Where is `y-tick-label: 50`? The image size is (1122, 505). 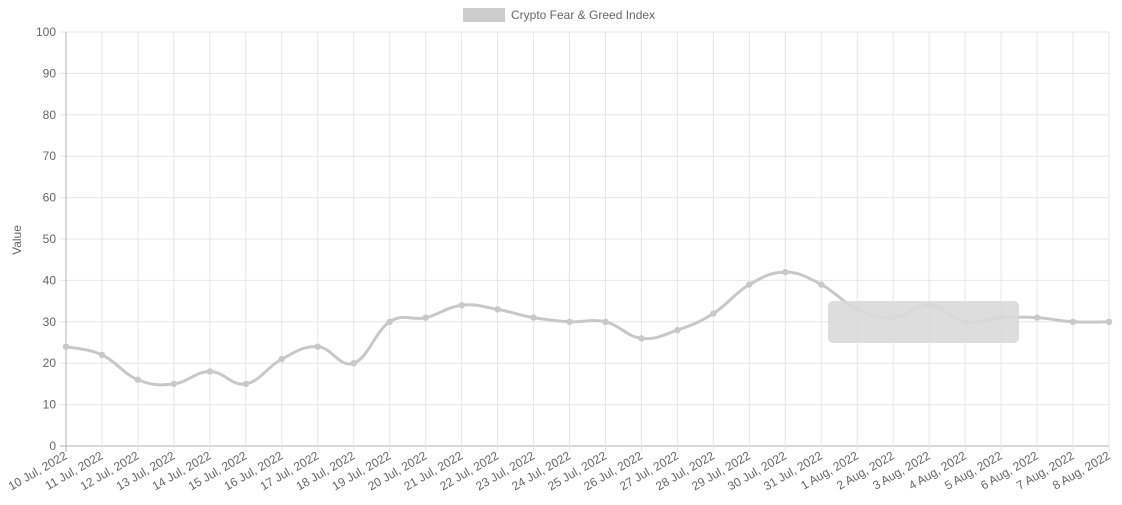 y-tick-label: 50 is located at coordinates (50, 239).